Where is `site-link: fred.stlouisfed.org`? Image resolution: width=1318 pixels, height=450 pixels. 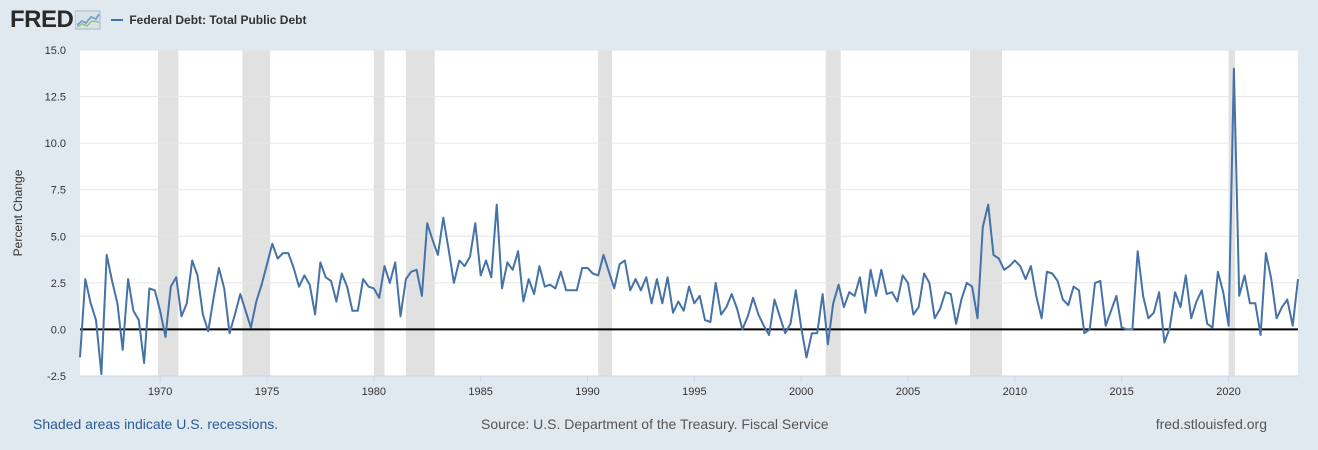 site-link: fred.stlouisfed.org is located at coordinates (1211, 424).